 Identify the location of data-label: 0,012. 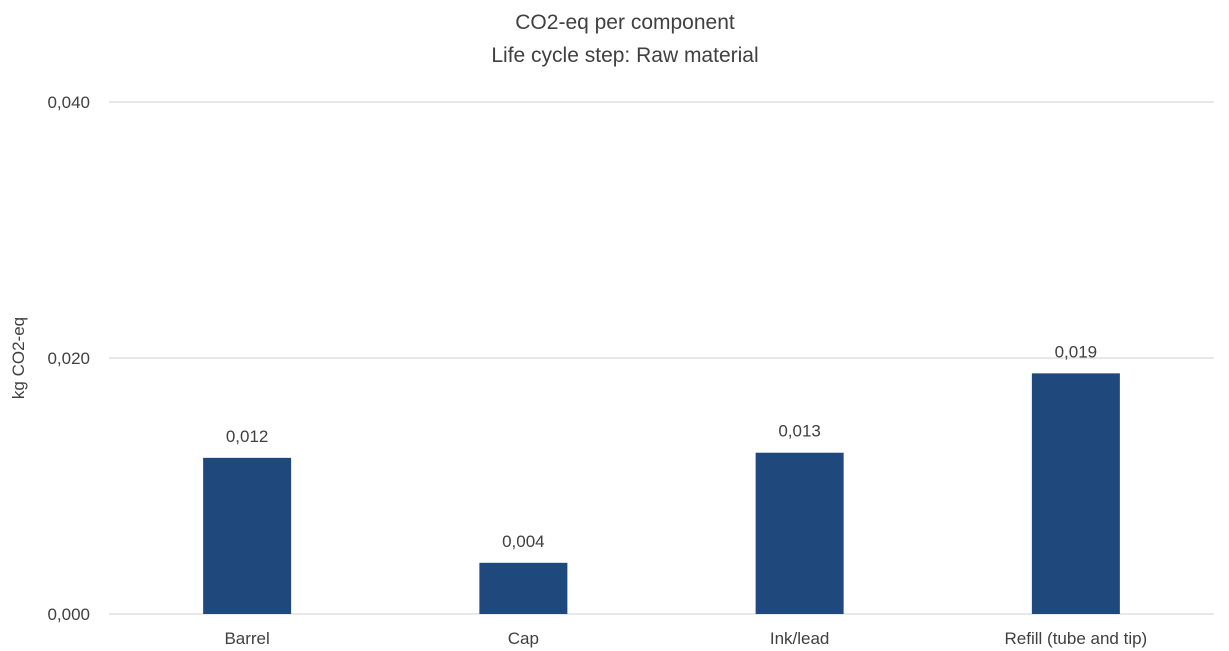
(247, 436).